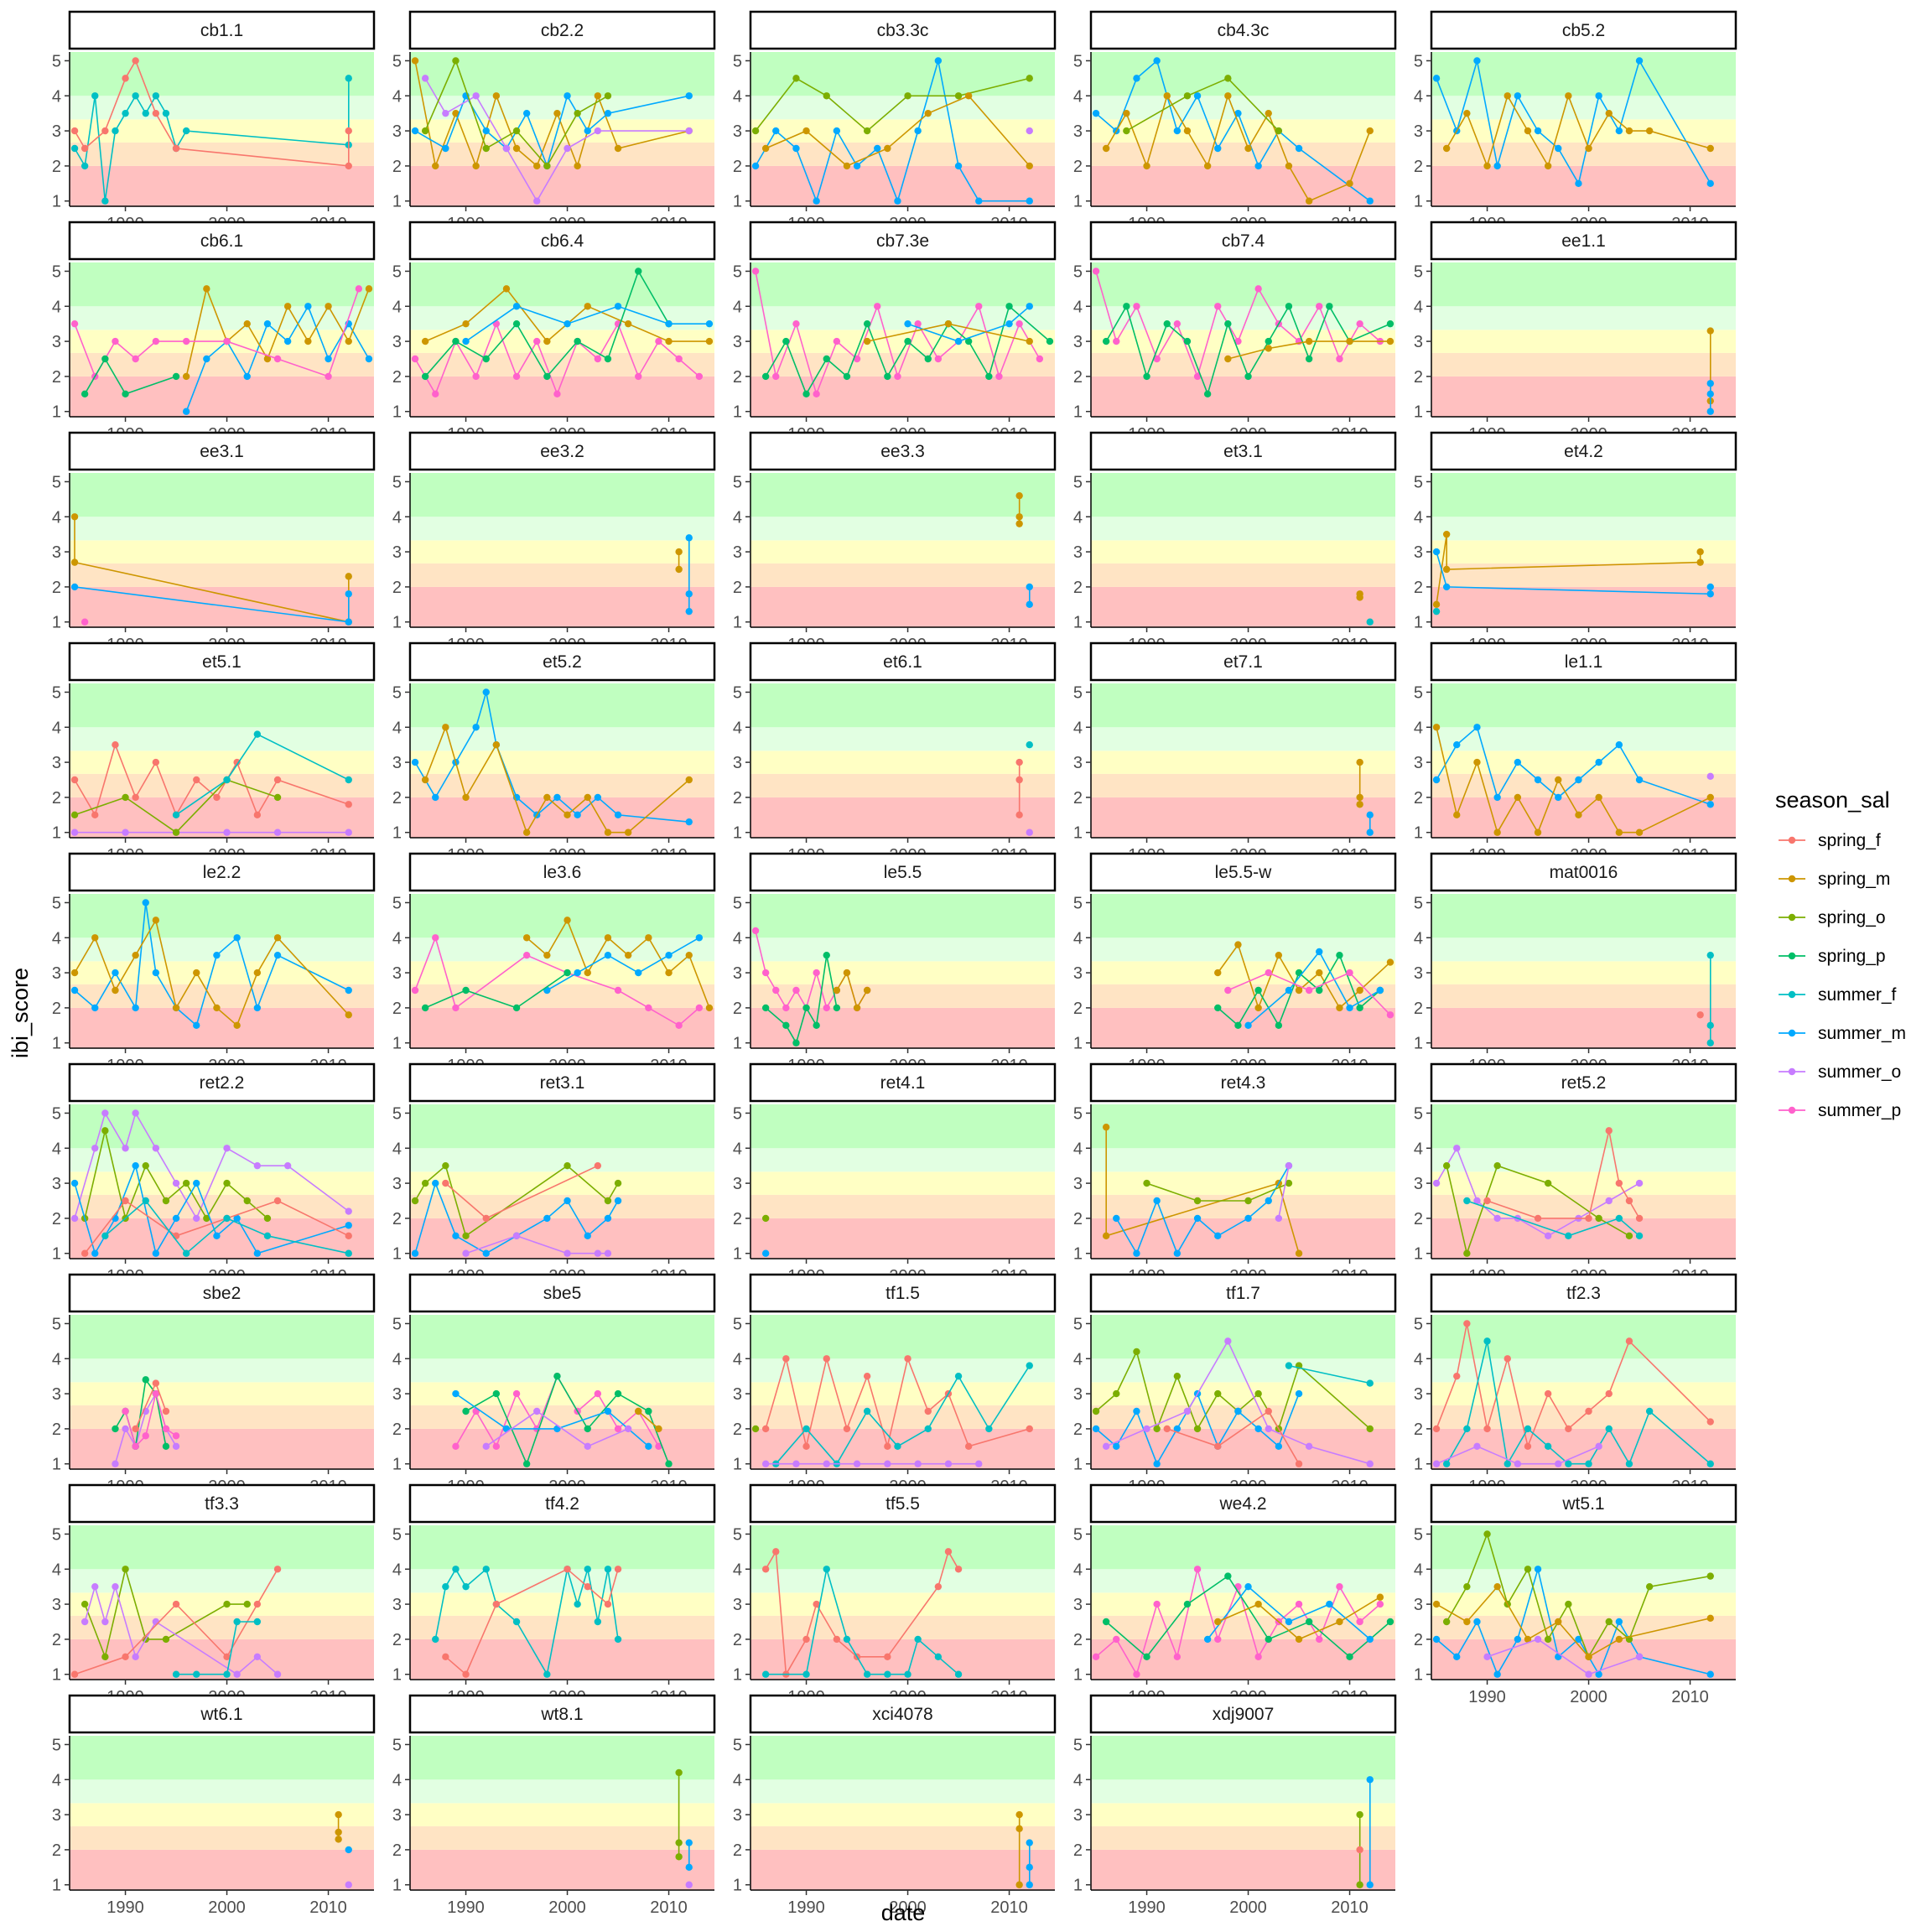  Describe the element at coordinates (908, 1907) in the screenshot. I see `x-tick-label: 2000` at that location.